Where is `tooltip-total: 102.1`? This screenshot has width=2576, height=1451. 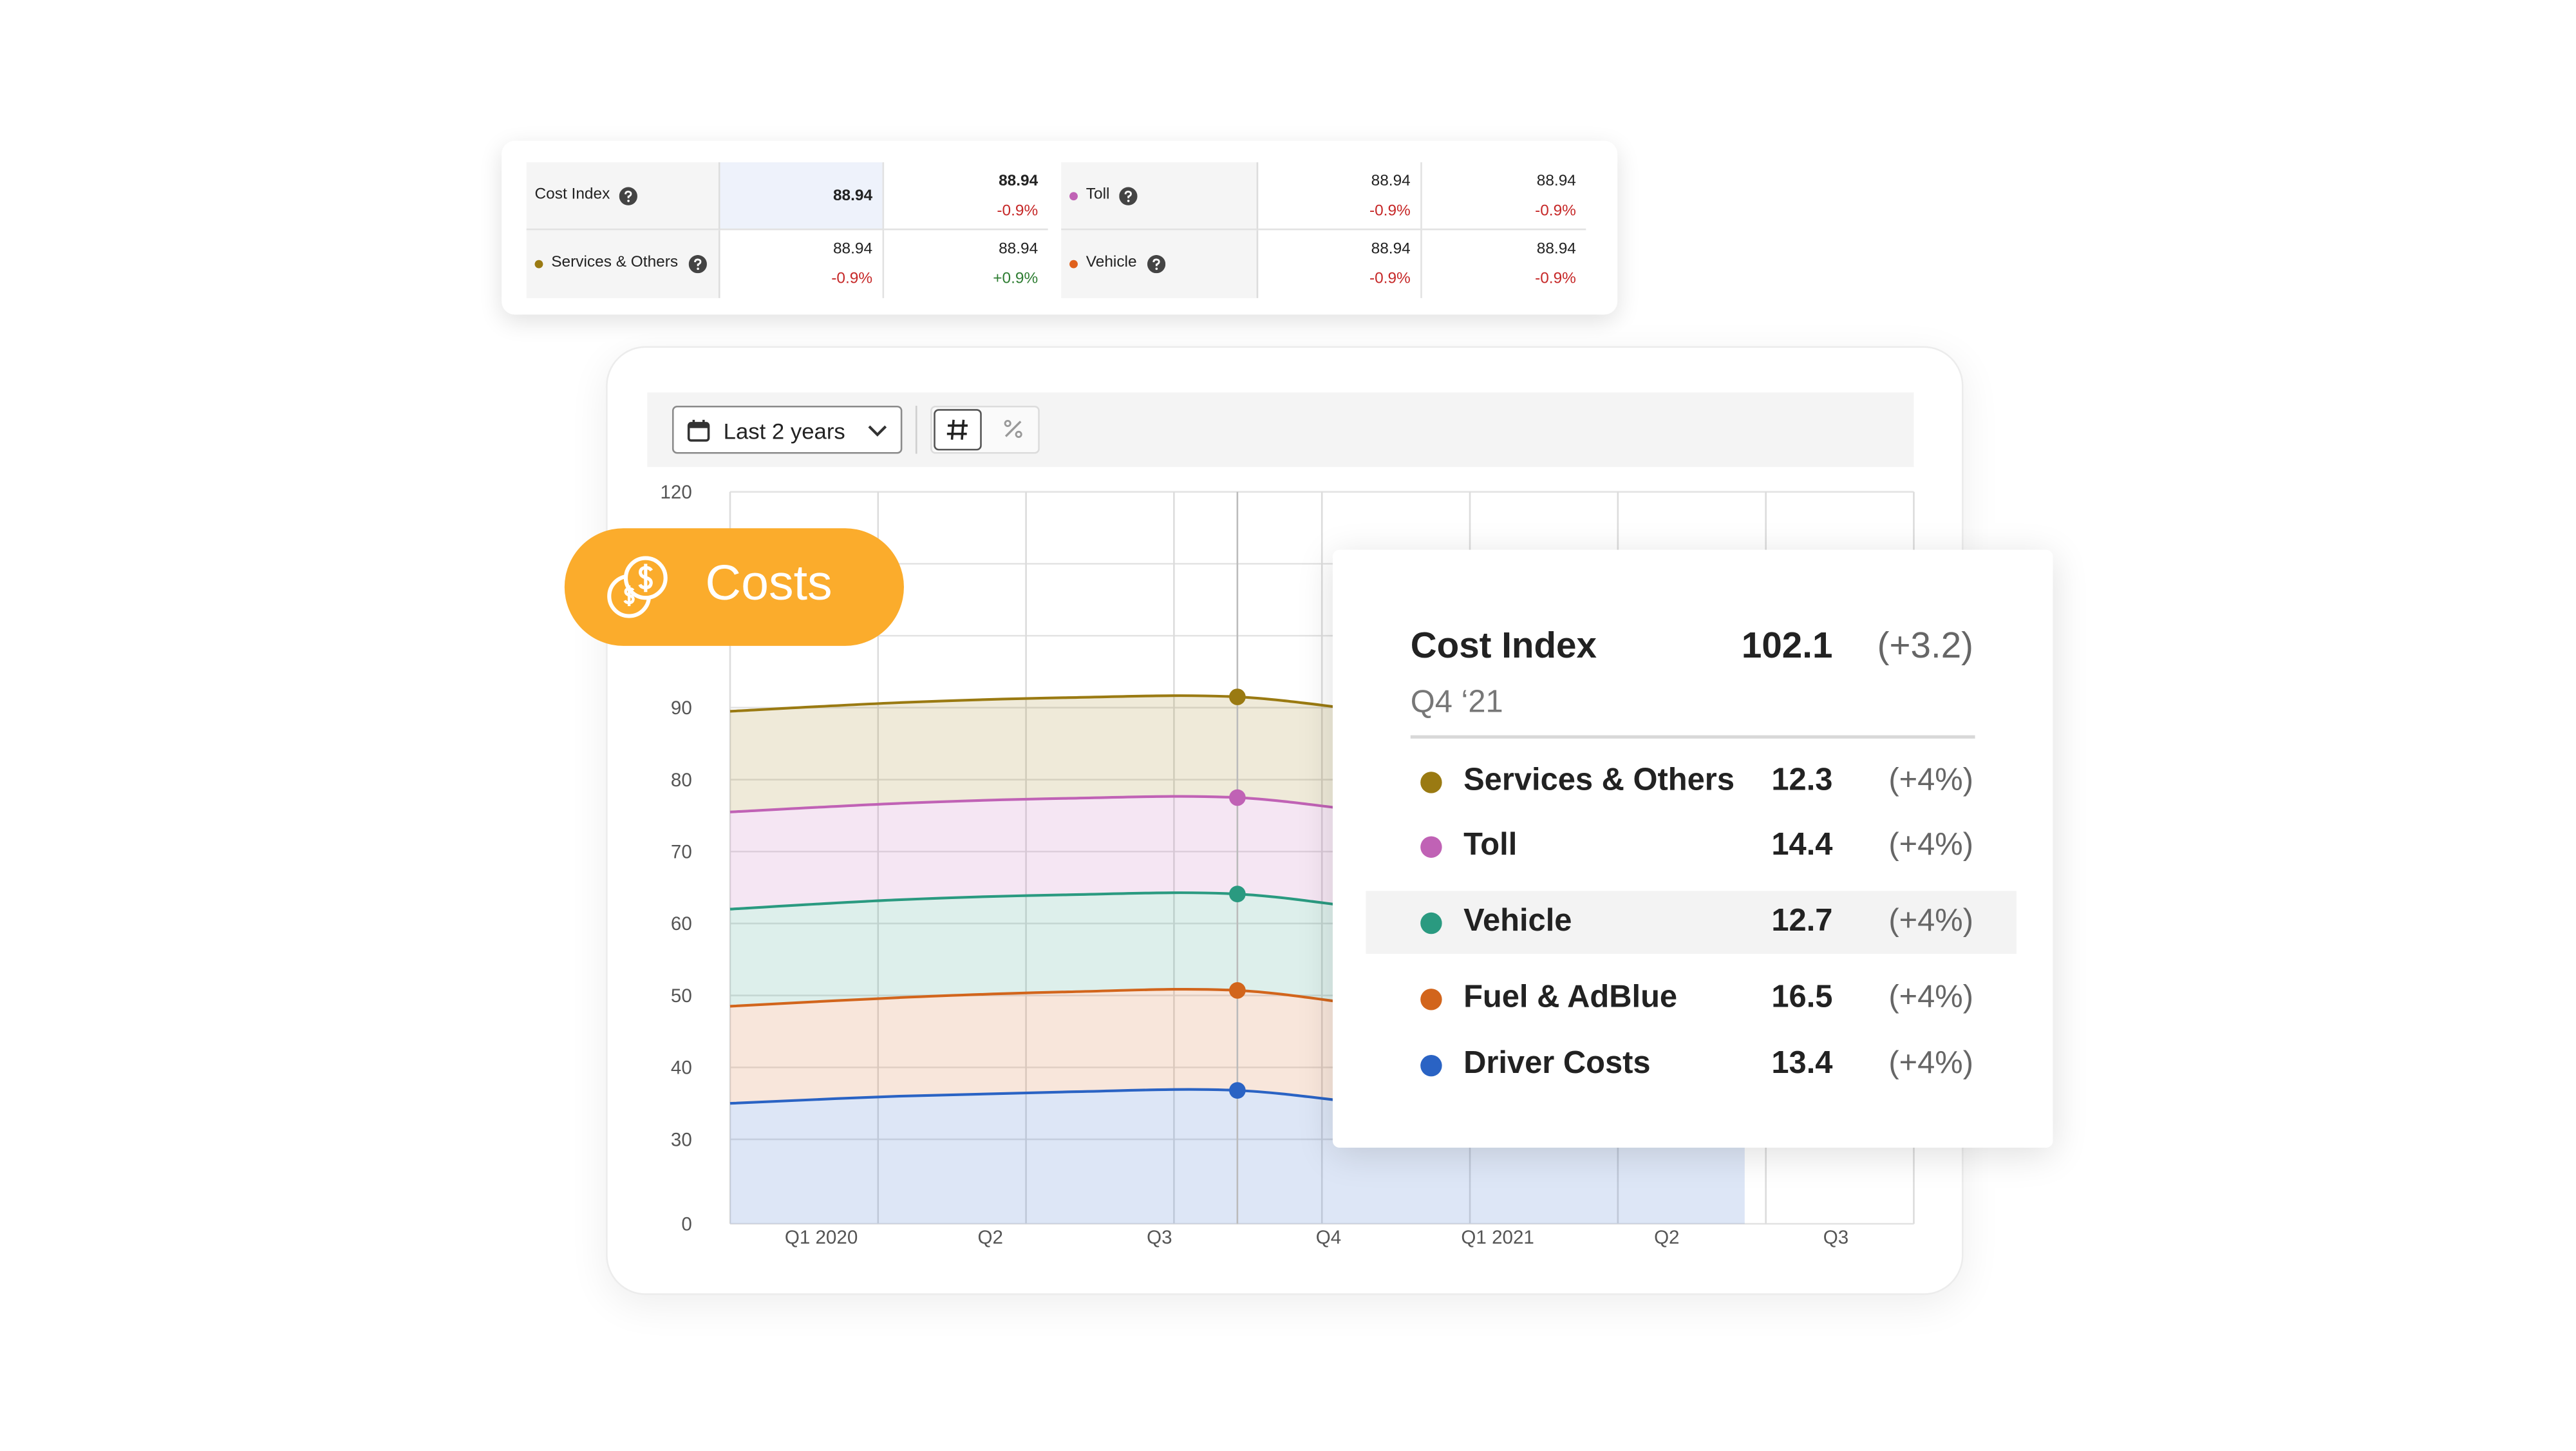
tooltip-total: 102.1 is located at coordinates (1787, 645).